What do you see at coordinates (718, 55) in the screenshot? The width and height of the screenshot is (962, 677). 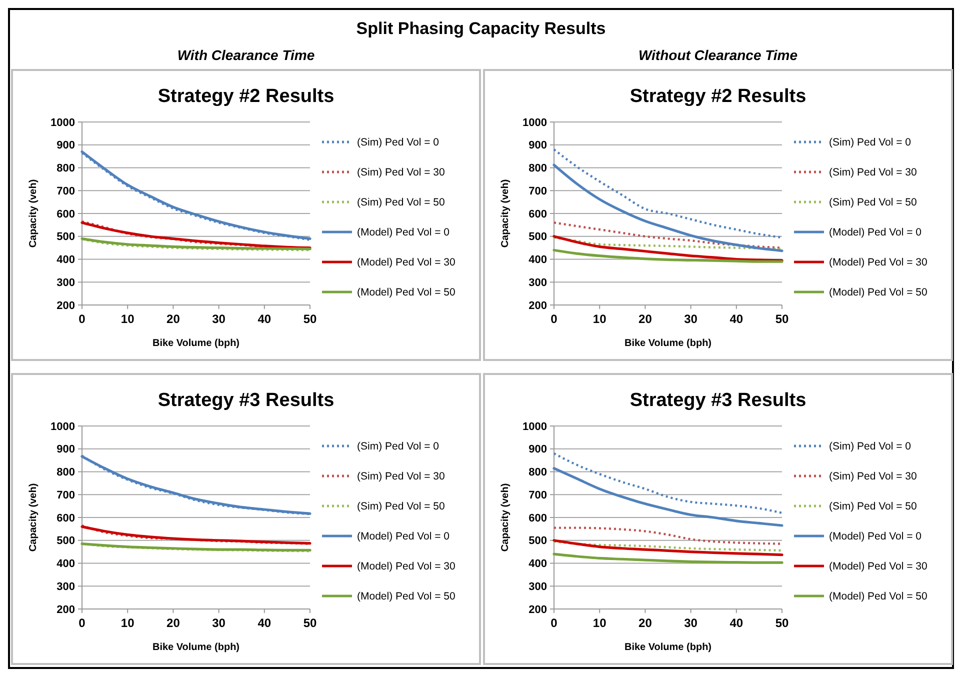 I see `chart-subtitle: Without Clearance Time` at bounding box center [718, 55].